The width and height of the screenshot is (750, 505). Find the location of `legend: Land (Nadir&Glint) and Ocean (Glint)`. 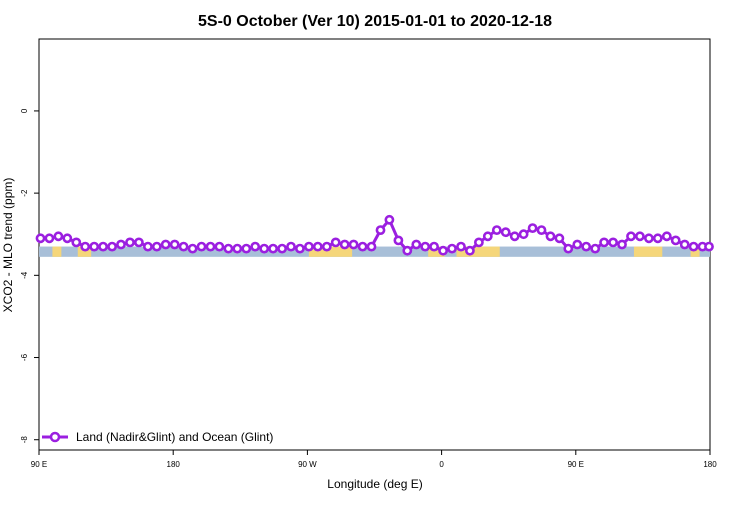

legend: Land (Nadir&Glint) and Ocean (Glint) is located at coordinates (157, 437).